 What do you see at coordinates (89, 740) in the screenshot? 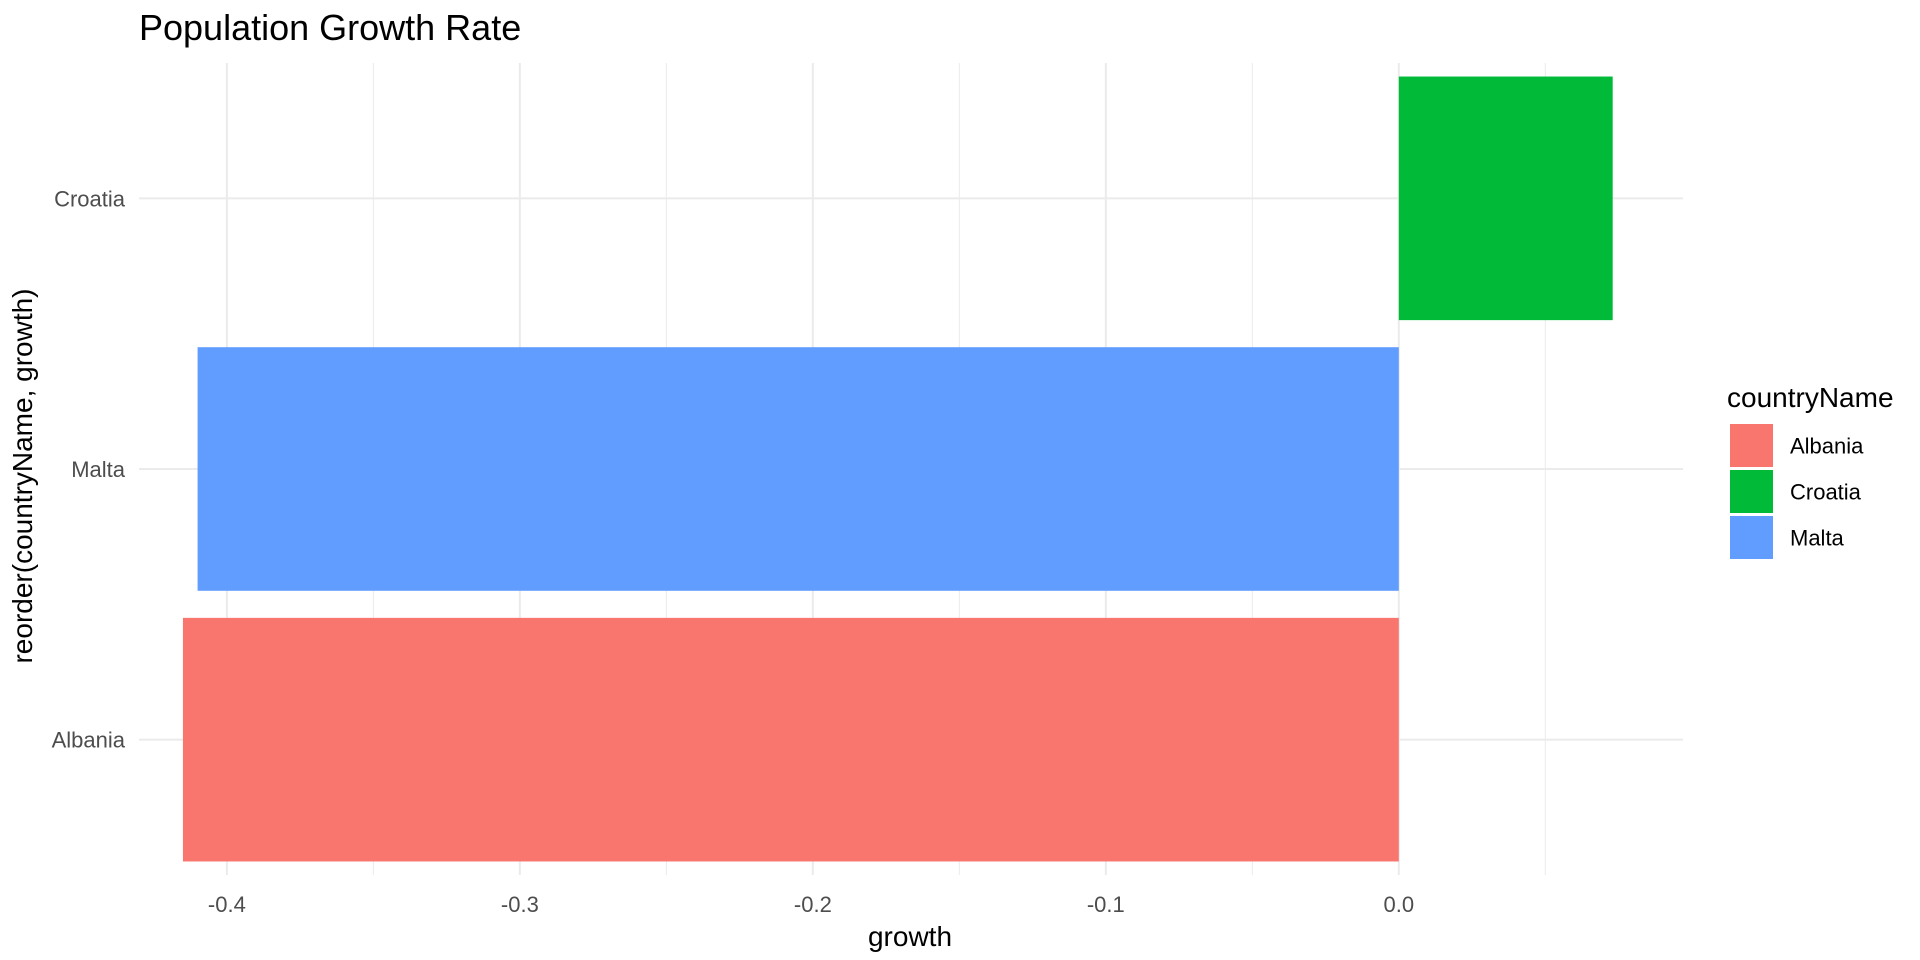
I see `y-tick-label: Albania` at bounding box center [89, 740].